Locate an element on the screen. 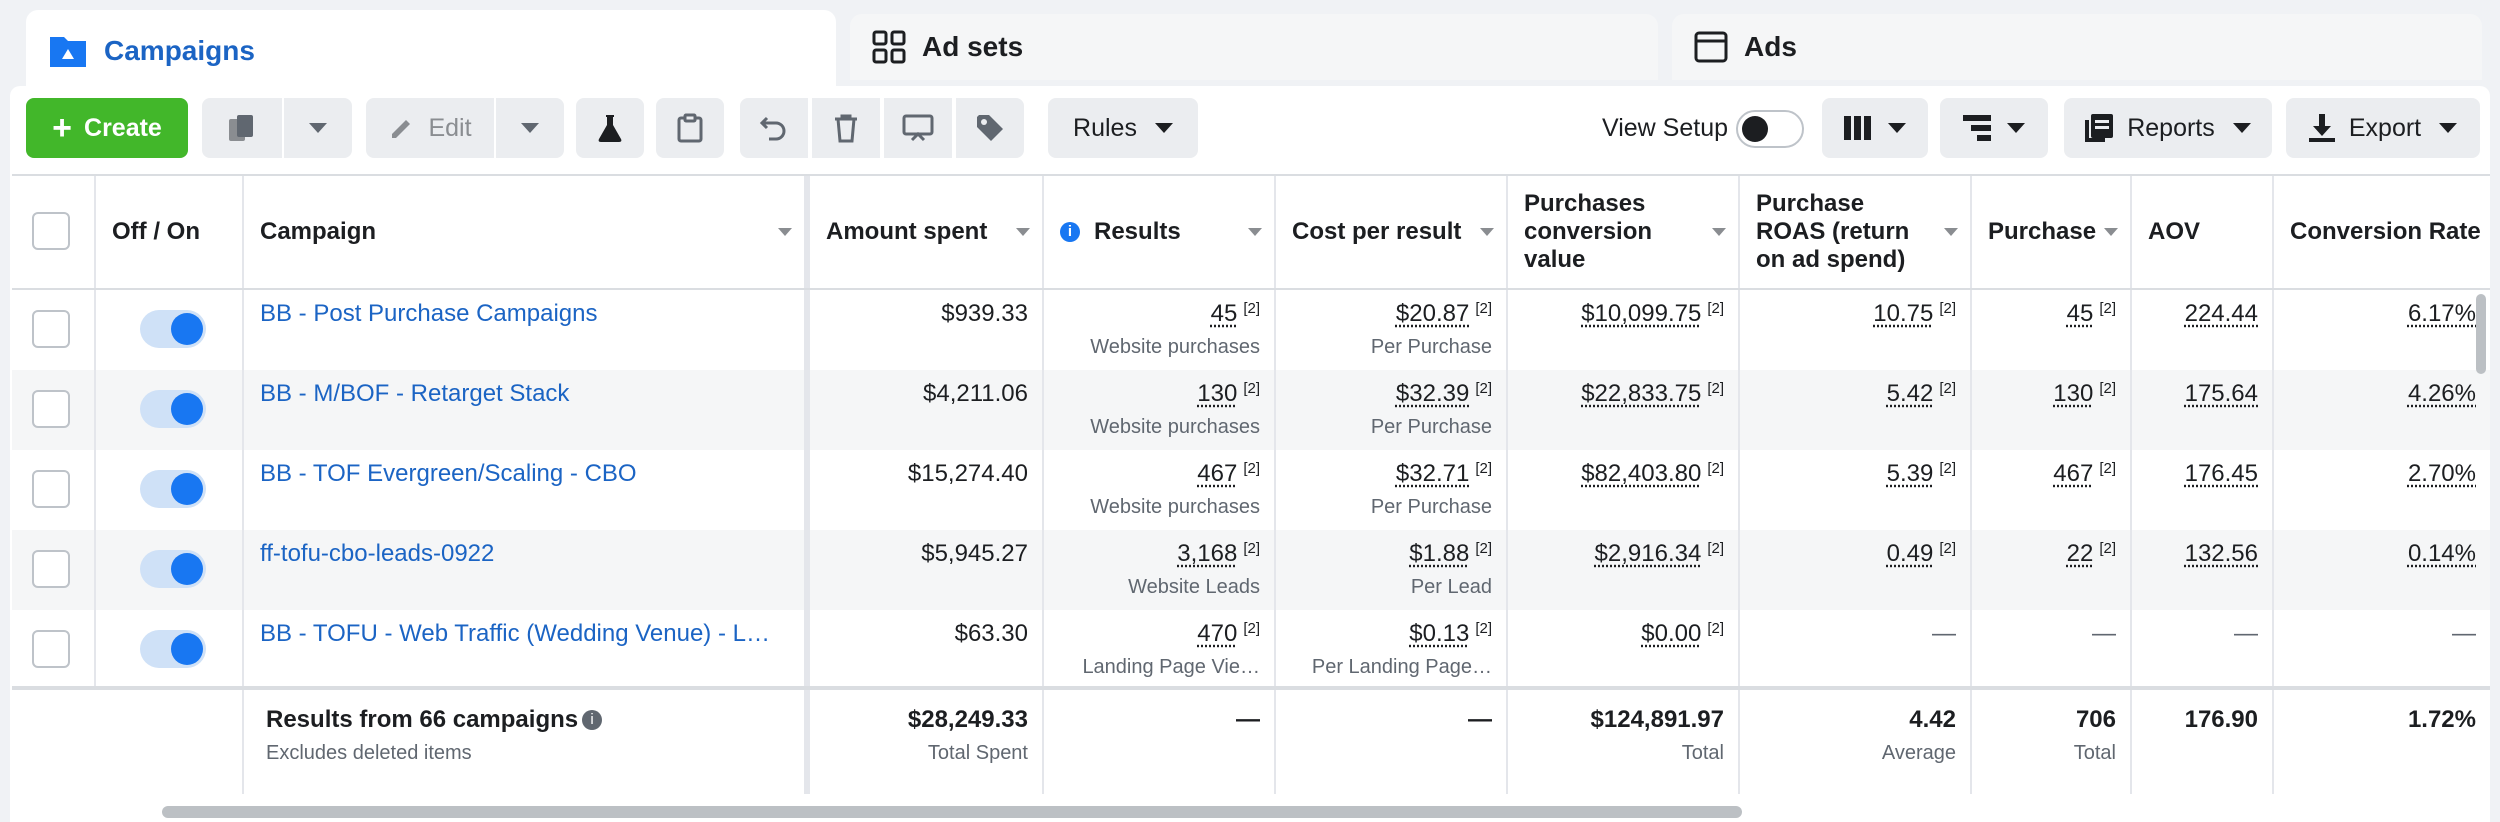 The image size is (2500, 822). header-aov: AOV is located at coordinates (2203, 232).